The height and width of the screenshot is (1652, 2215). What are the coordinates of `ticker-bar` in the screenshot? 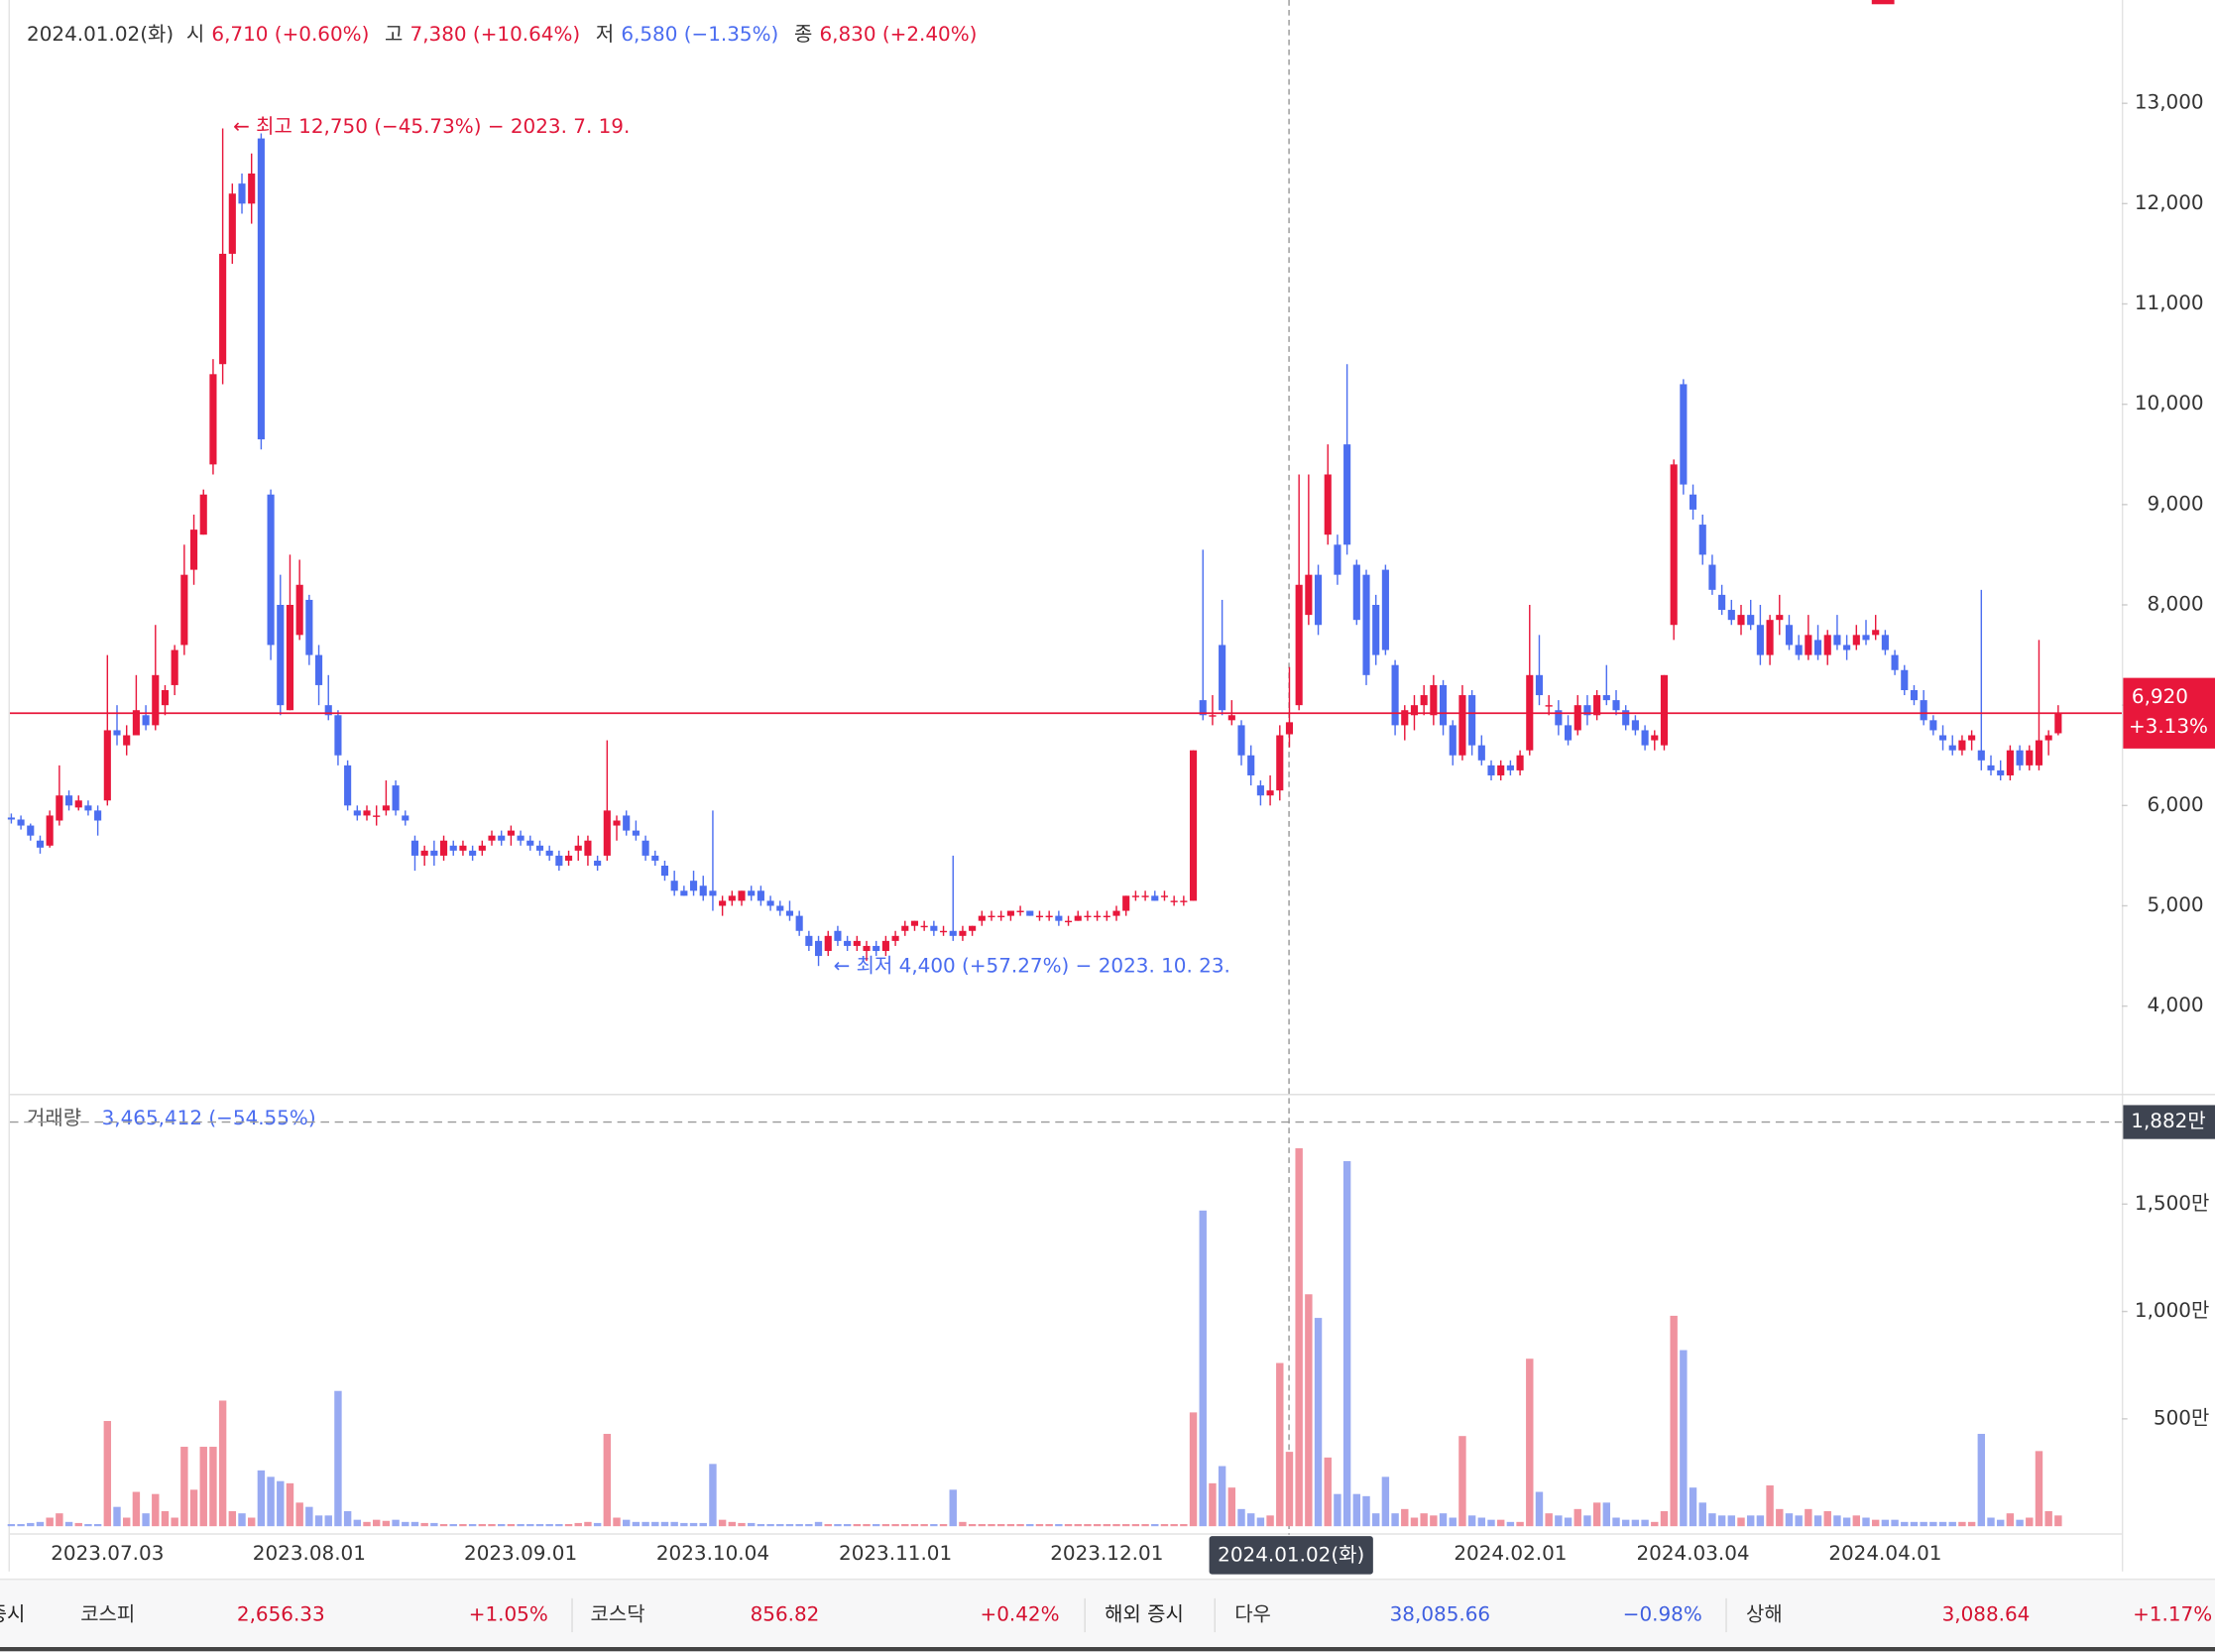 It's located at (1107, 1615).